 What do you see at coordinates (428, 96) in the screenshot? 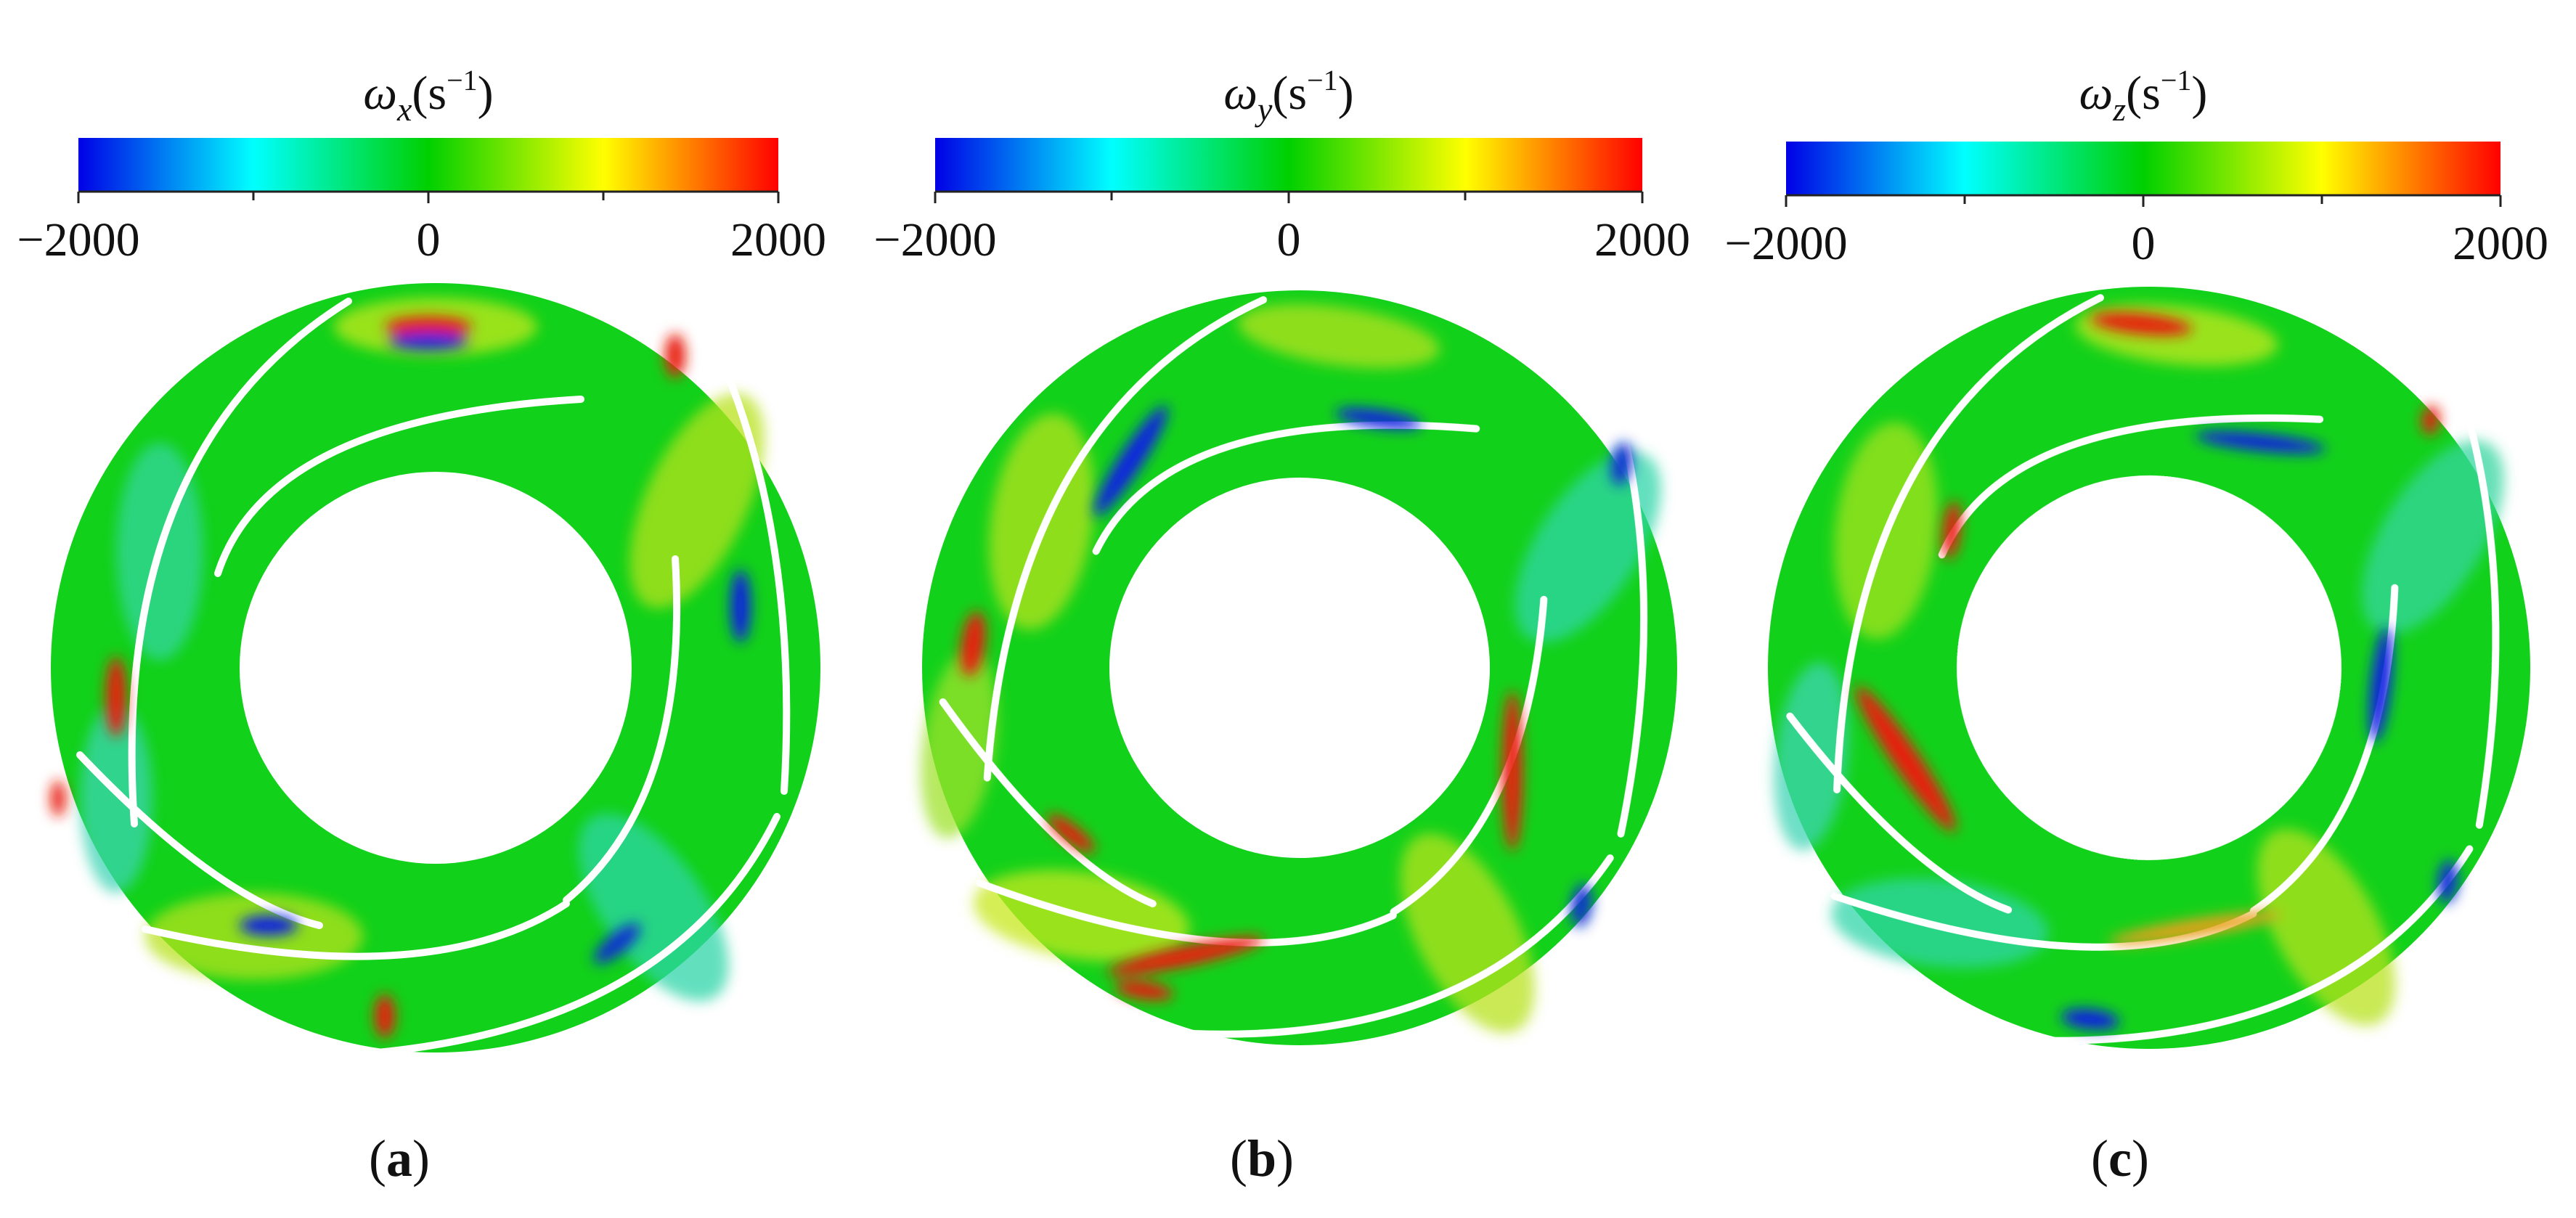
I see `colorbar-title-a: ωx(s−1)` at bounding box center [428, 96].